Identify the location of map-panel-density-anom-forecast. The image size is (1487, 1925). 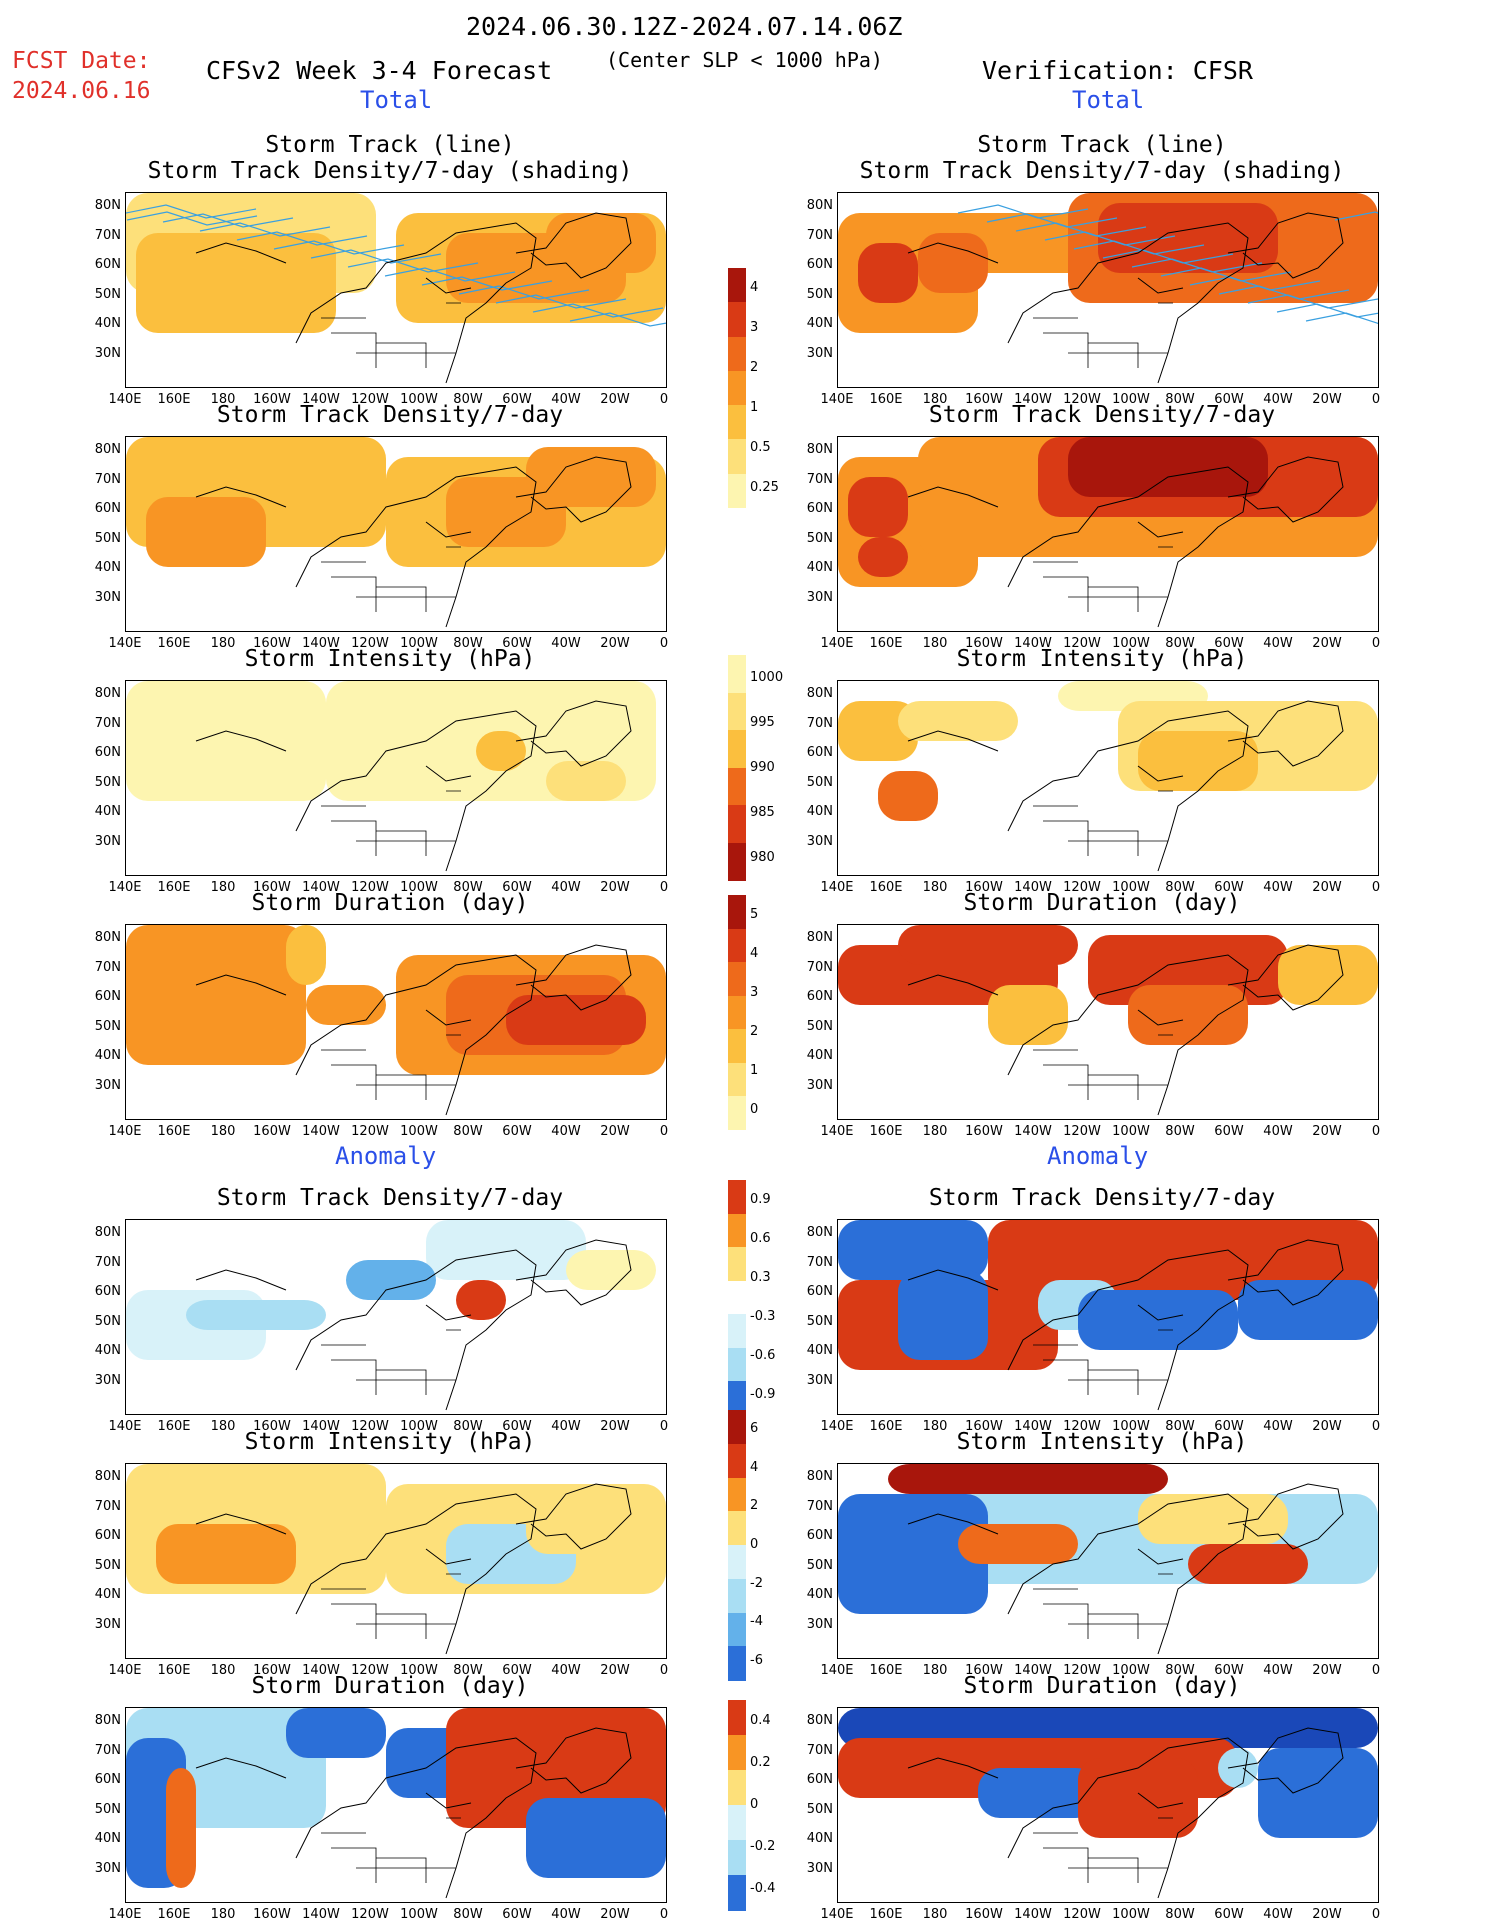
(396, 1317).